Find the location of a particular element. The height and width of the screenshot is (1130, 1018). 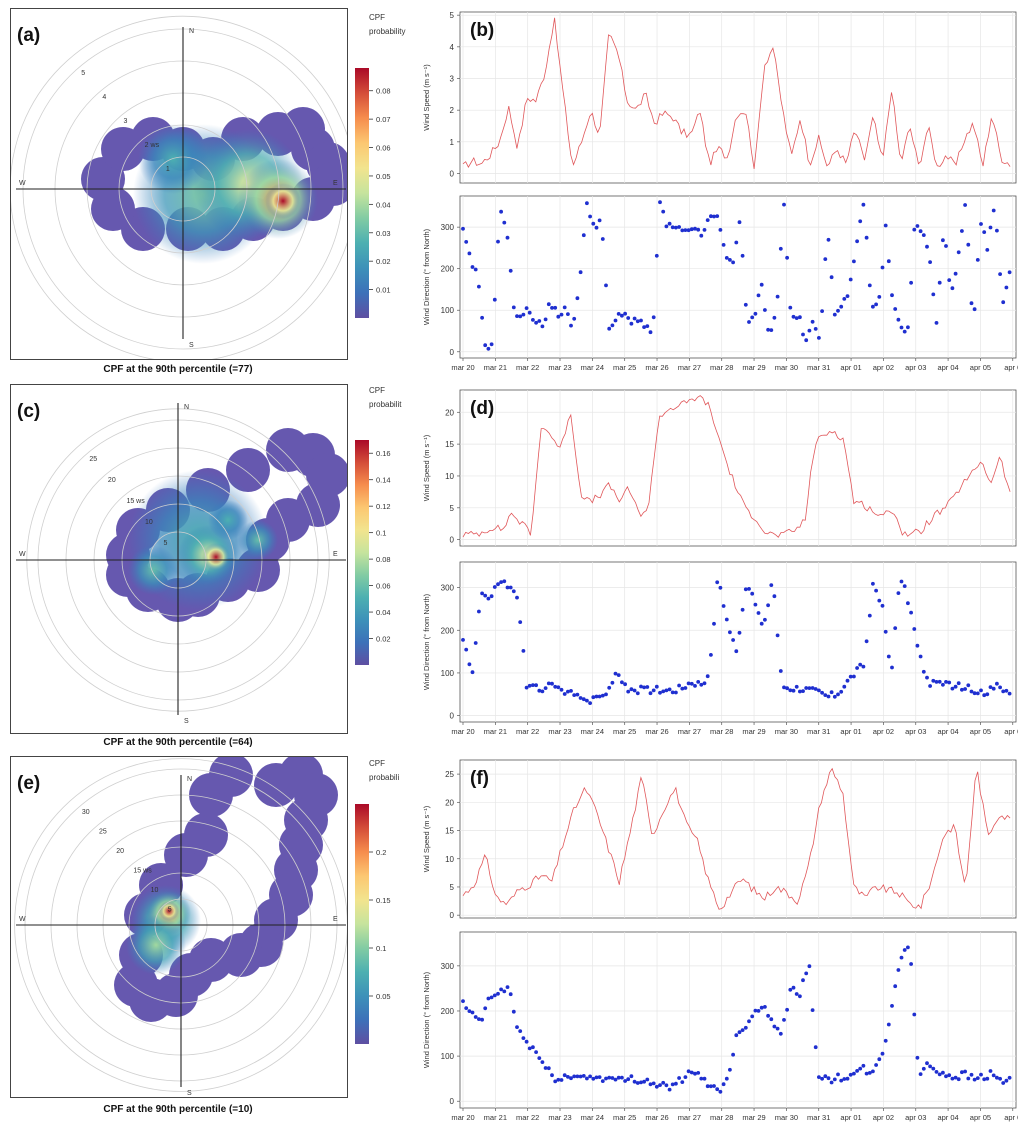

y-tick-label: 10 is located at coordinates (449, 859).